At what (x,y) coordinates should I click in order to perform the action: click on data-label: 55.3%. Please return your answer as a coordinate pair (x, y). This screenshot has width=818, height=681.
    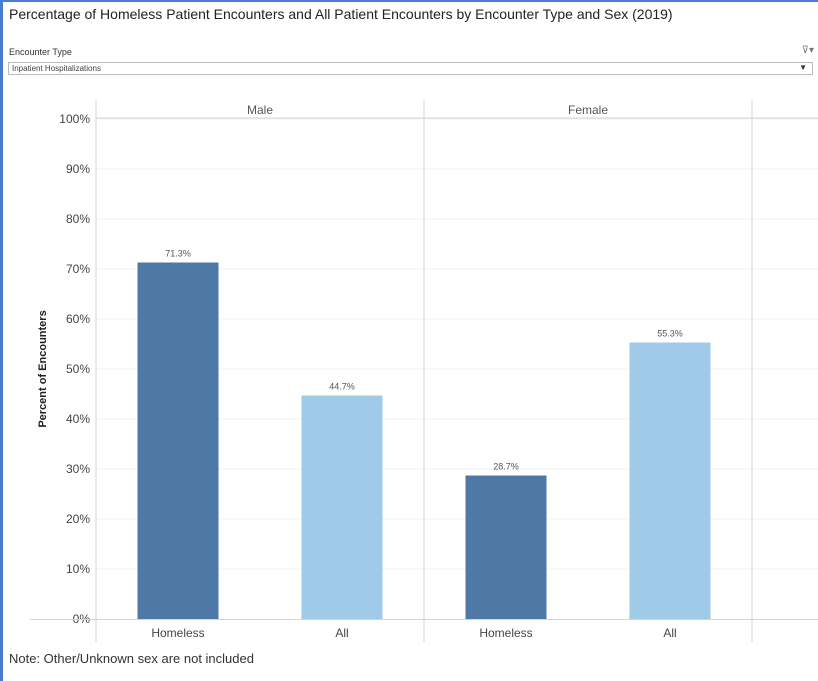
    Looking at the image, I should click on (670, 334).